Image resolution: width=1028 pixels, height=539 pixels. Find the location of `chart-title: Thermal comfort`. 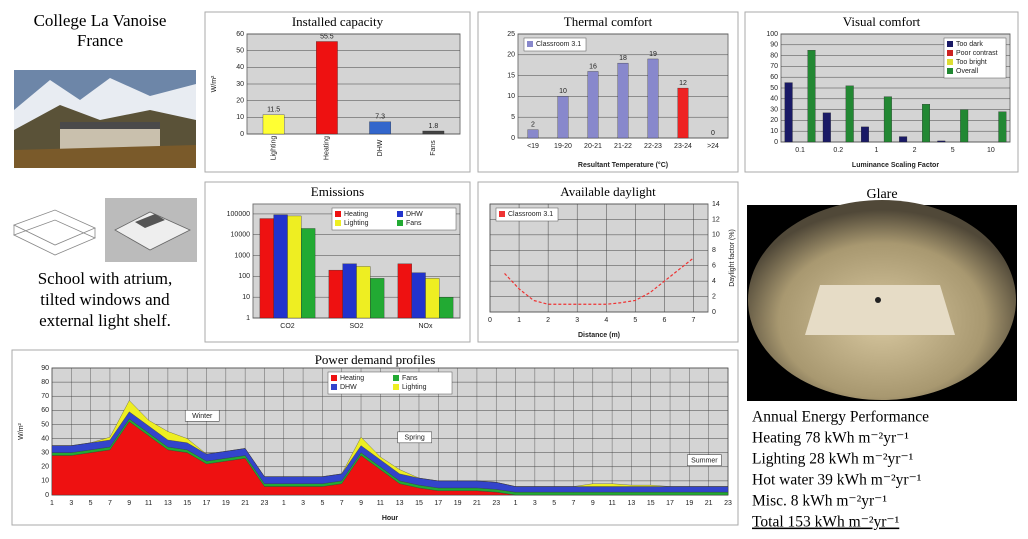

chart-title: Thermal comfort is located at coordinates (608, 21).